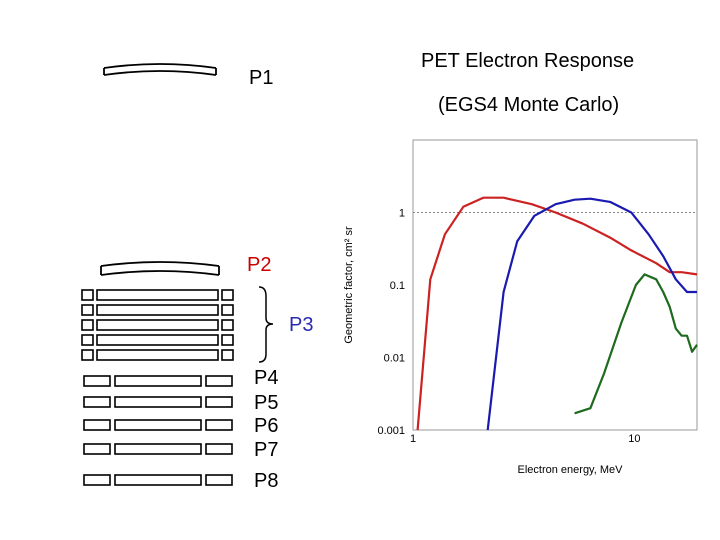  What do you see at coordinates (349, 285) in the screenshot?
I see `y-axis-label: Geometric factor, cm² sr` at bounding box center [349, 285].